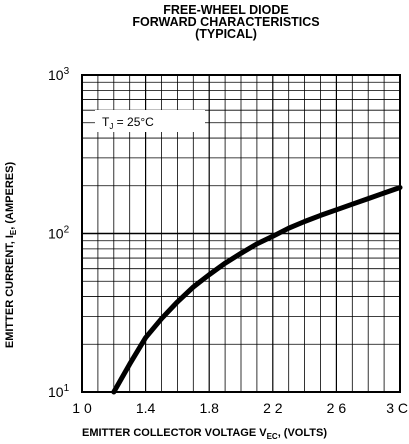 The width and height of the screenshot is (409, 444). Describe the element at coordinates (82, 408) in the screenshot. I see `x-tick-label: 1 0` at that location.